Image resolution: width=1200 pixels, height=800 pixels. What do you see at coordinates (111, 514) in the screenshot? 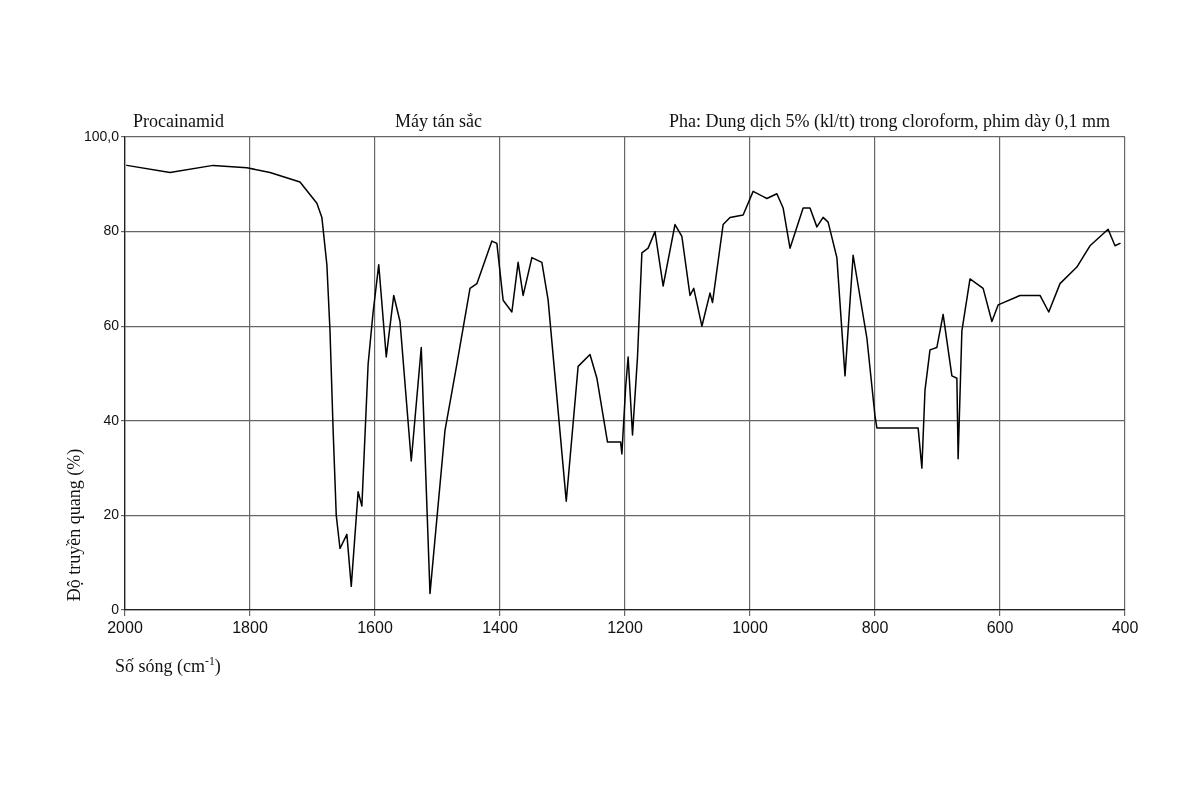
I see `y-tick-label: 20` at bounding box center [111, 514].